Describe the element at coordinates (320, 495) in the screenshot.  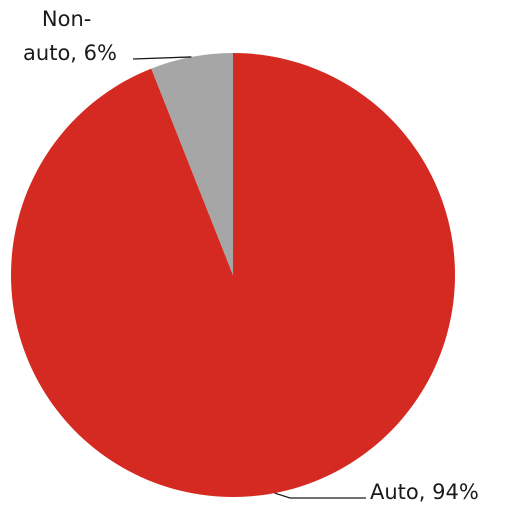
I see `leader-line-auto` at that location.